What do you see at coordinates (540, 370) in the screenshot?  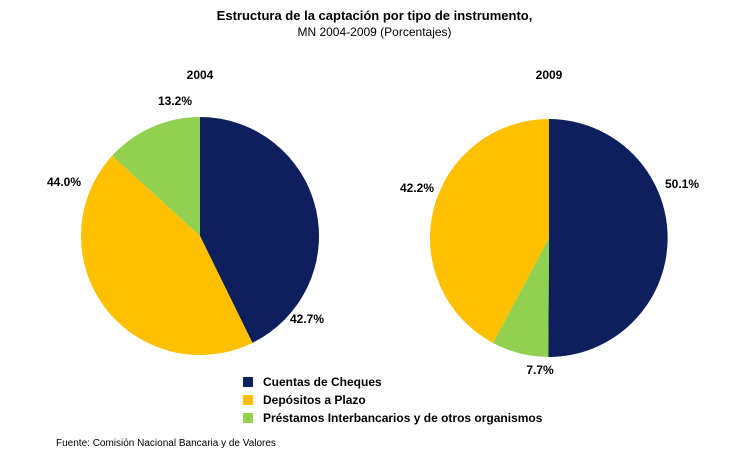 I see `data-label: 7.7%` at bounding box center [540, 370].